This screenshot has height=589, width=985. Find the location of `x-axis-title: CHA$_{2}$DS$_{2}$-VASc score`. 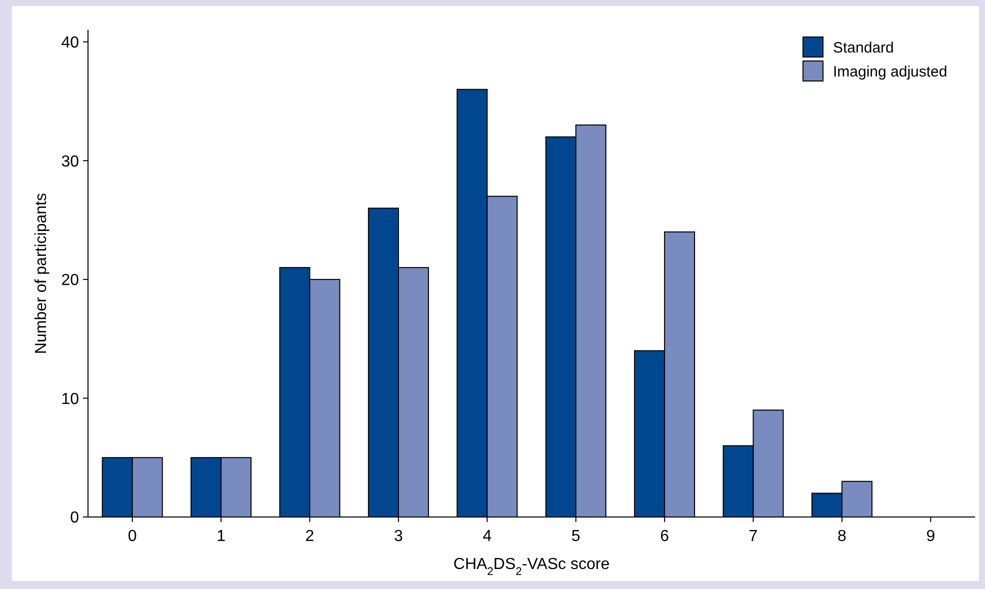

x-axis-title: CHA$_{2}$DS$_{2}$-VASc score is located at coordinates (531, 567).